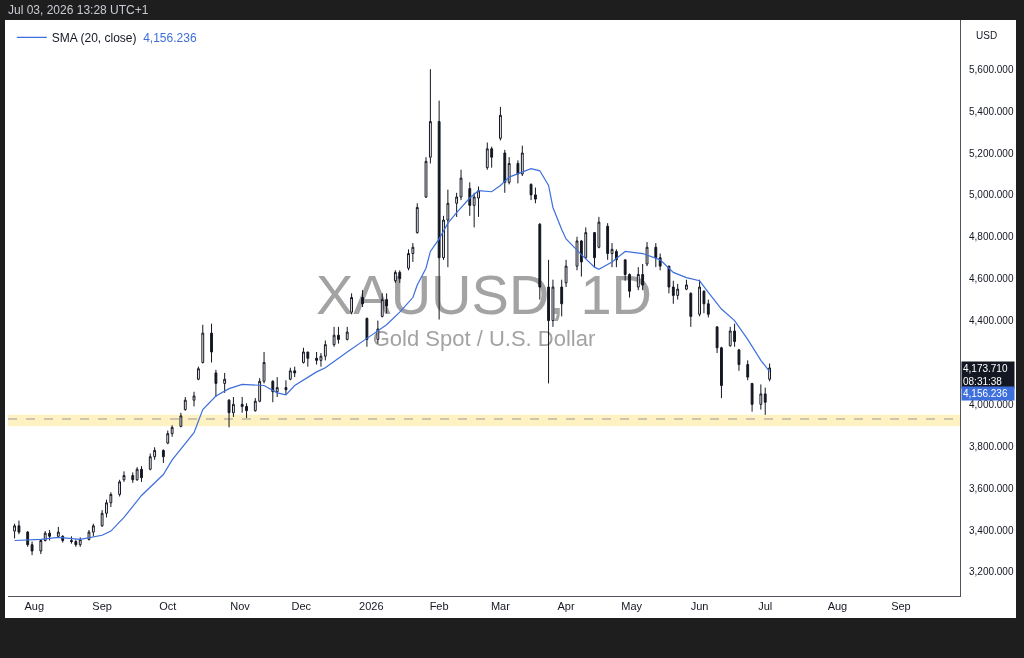 The image size is (1024, 658). What do you see at coordinates (991, 404) in the screenshot?
I see `y-tick-label: 4,000.000` at bounding box center [991, 404].